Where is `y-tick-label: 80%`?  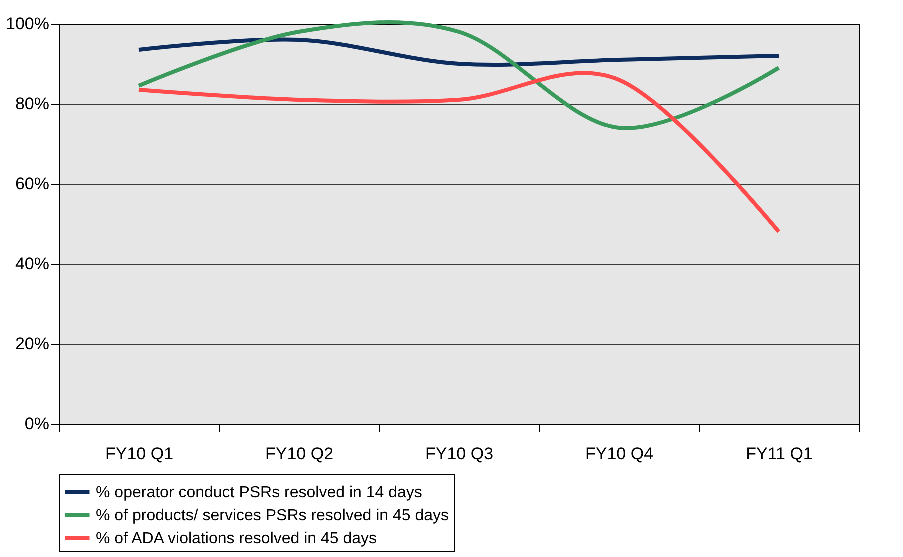
y-tick-label: 80% is located at coordinates (32, 104).